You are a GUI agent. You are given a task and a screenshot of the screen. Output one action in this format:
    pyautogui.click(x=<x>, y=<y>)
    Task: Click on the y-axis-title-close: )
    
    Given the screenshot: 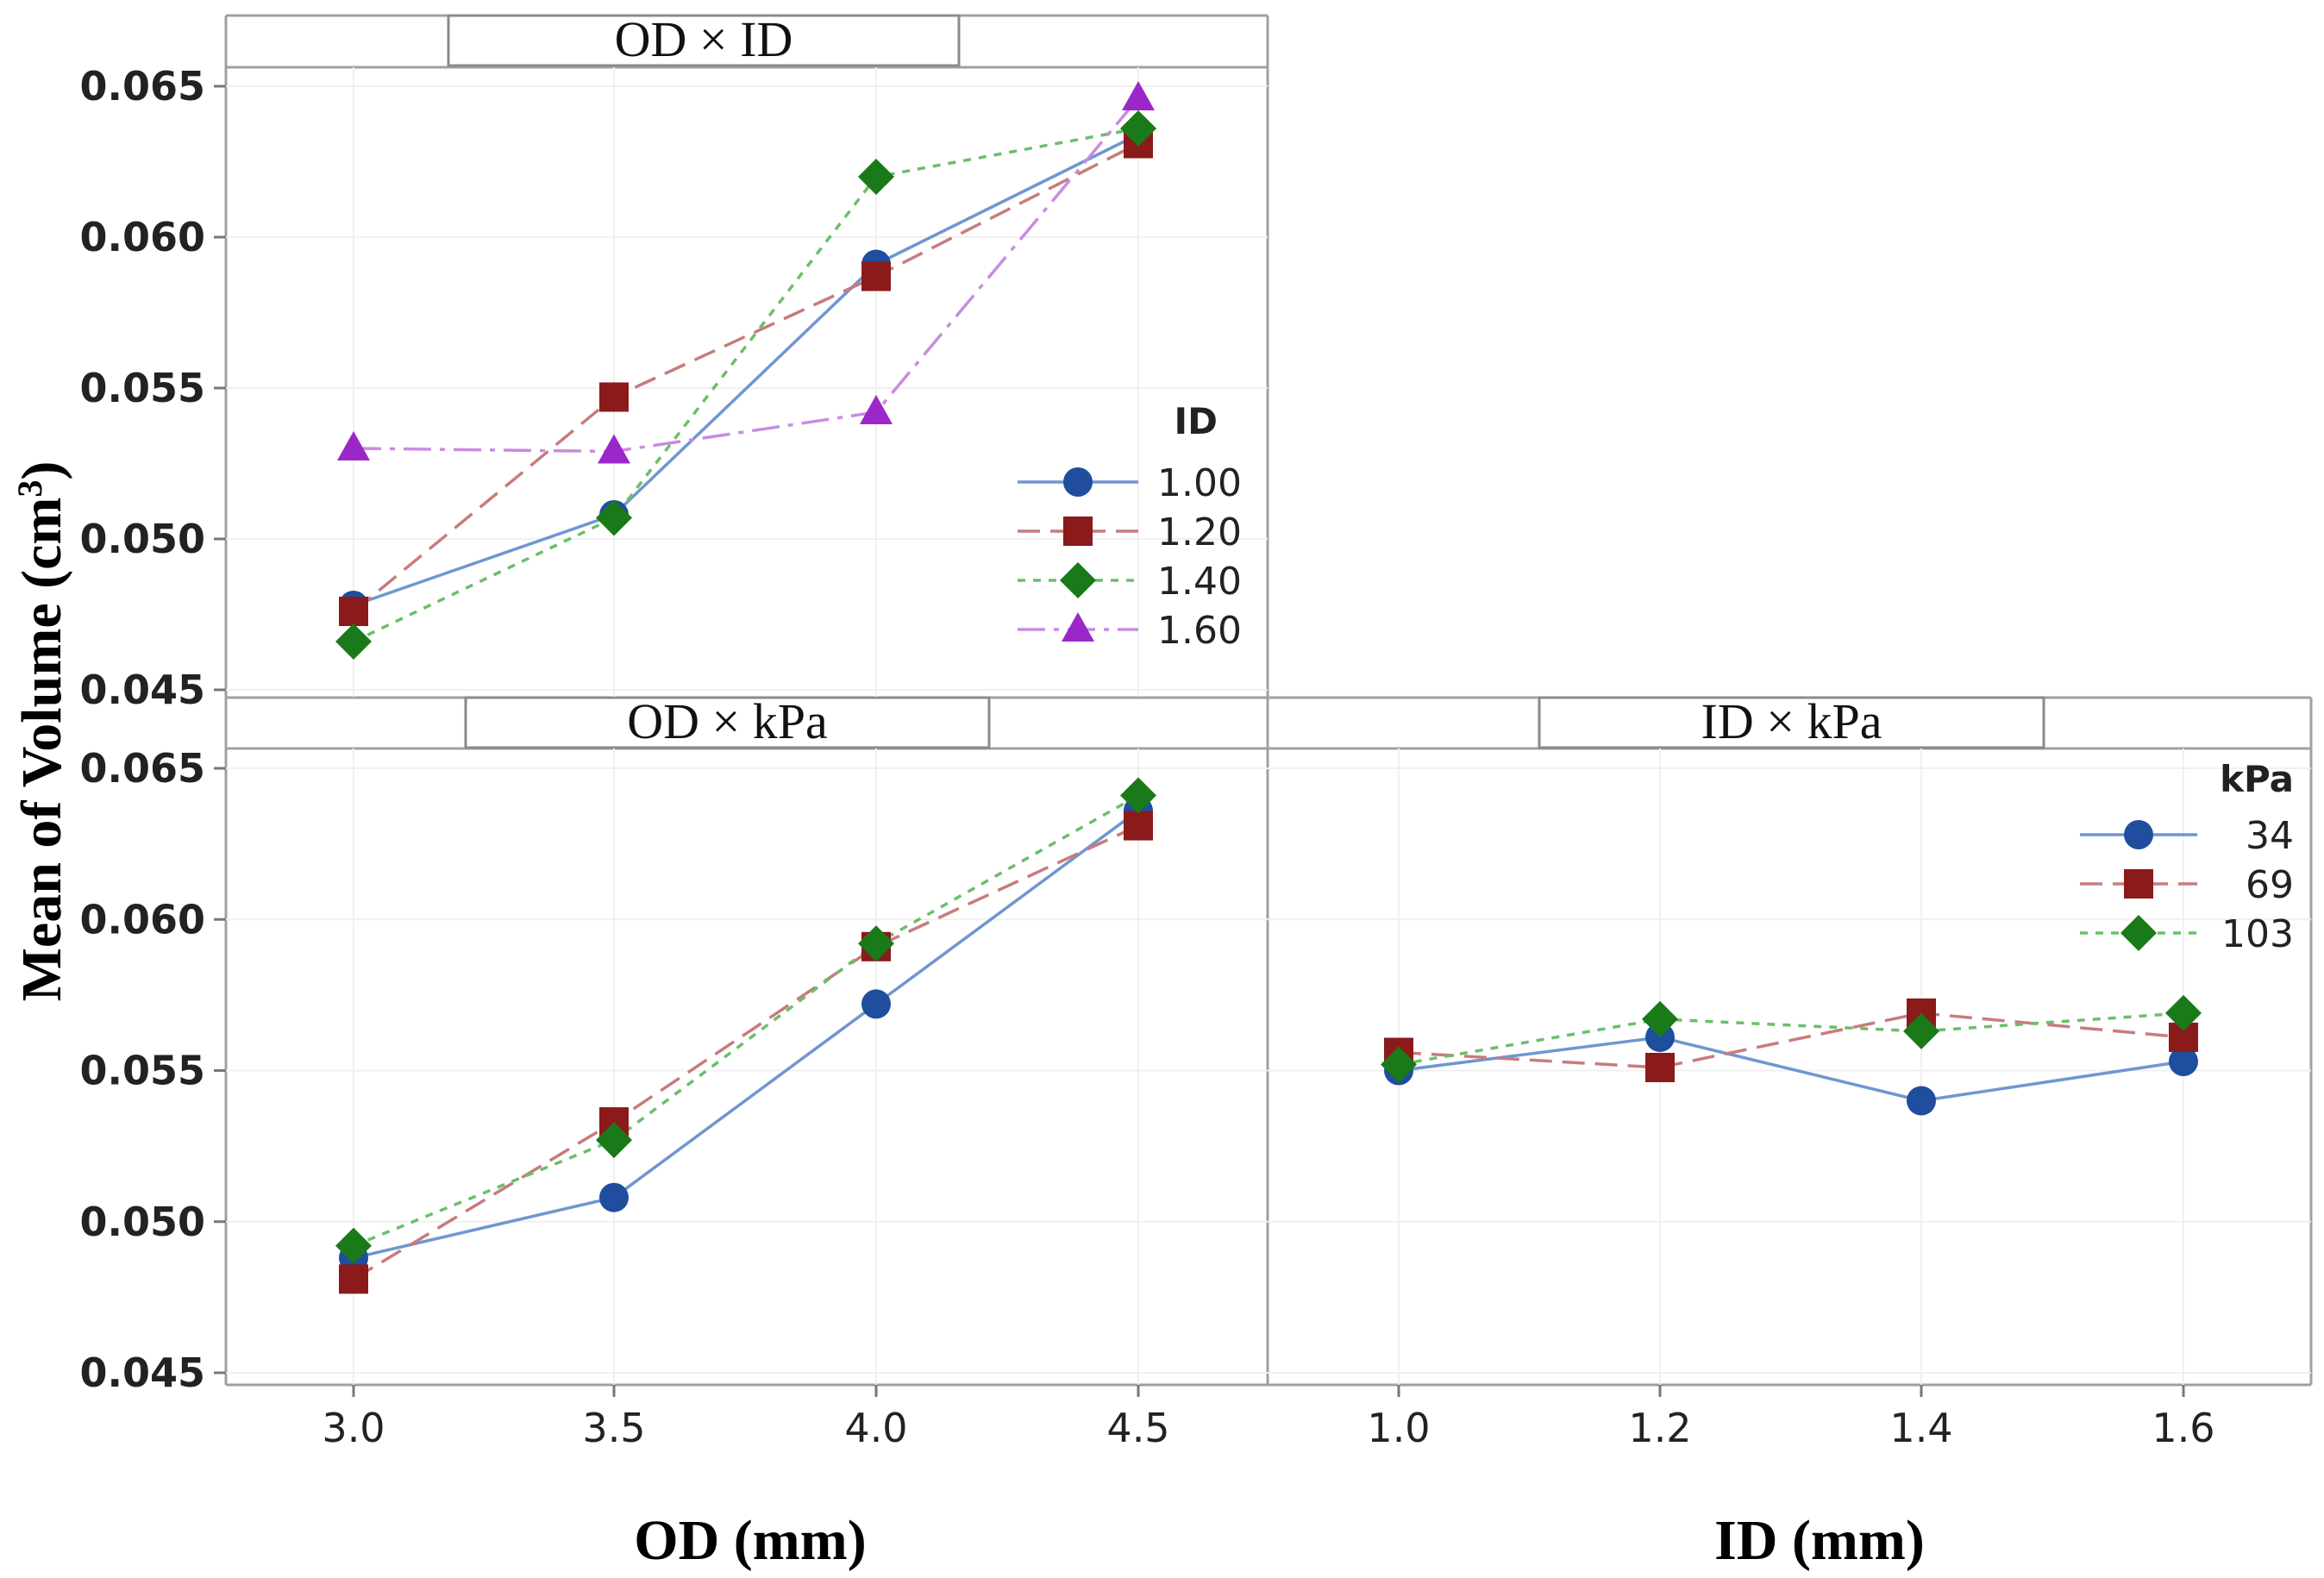 What is the action you would take?
    pyautogui.click(x=41, y=471)
    